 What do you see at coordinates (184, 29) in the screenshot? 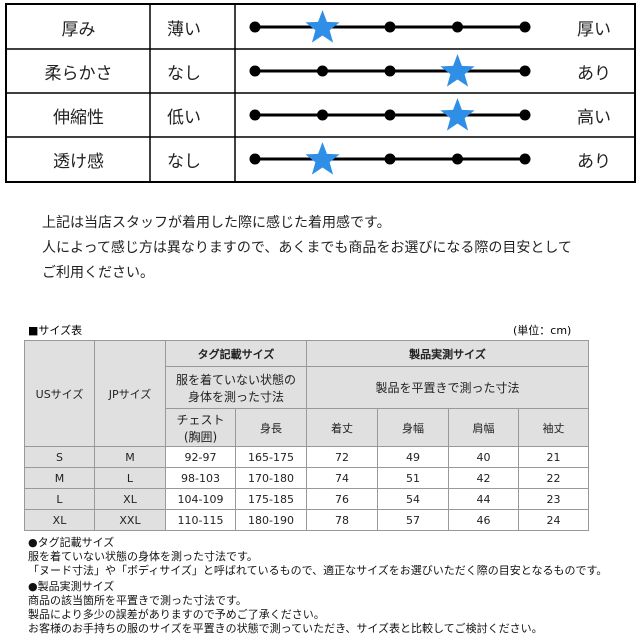
I see `feel-left: 薄い` at bounding box center [184, 29].